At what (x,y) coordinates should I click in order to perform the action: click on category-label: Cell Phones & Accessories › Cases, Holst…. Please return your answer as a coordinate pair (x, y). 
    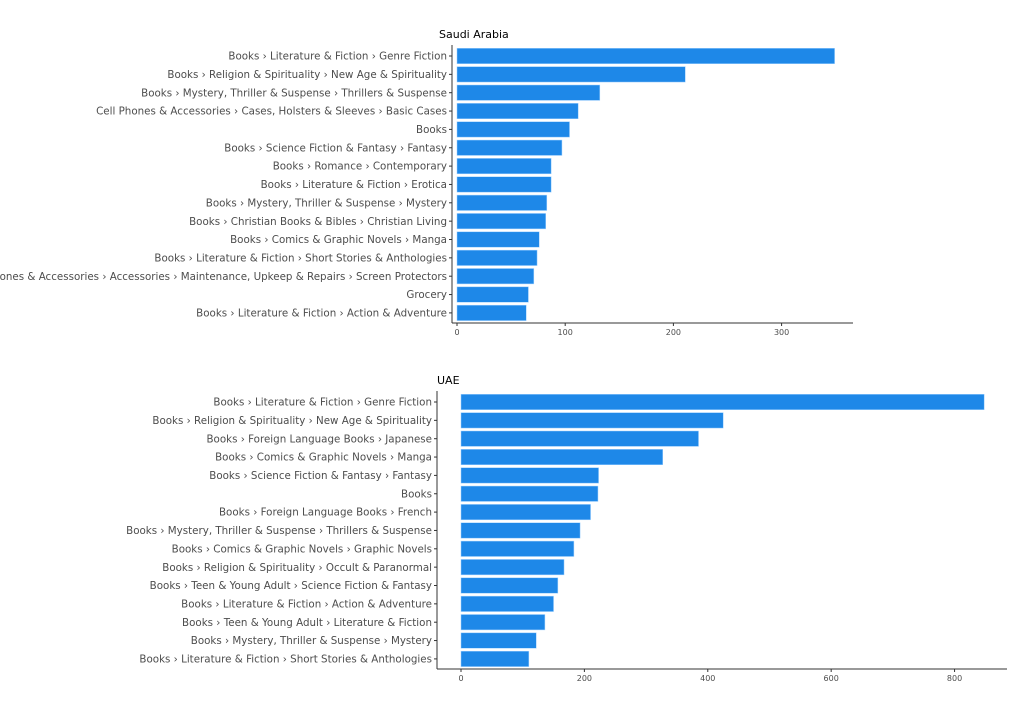
    Looking at the image, I should click on (271, 112).